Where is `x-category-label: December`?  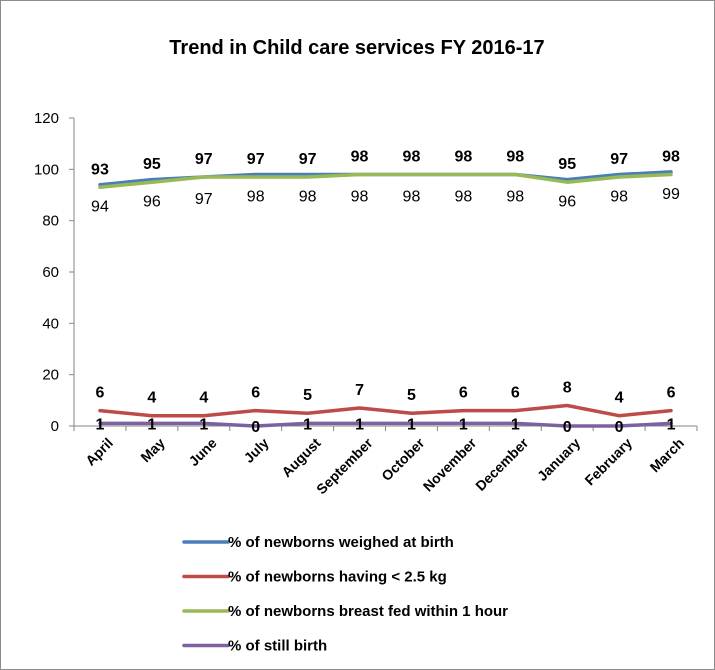 x-category-label: December is located at coordinates (502, 464).